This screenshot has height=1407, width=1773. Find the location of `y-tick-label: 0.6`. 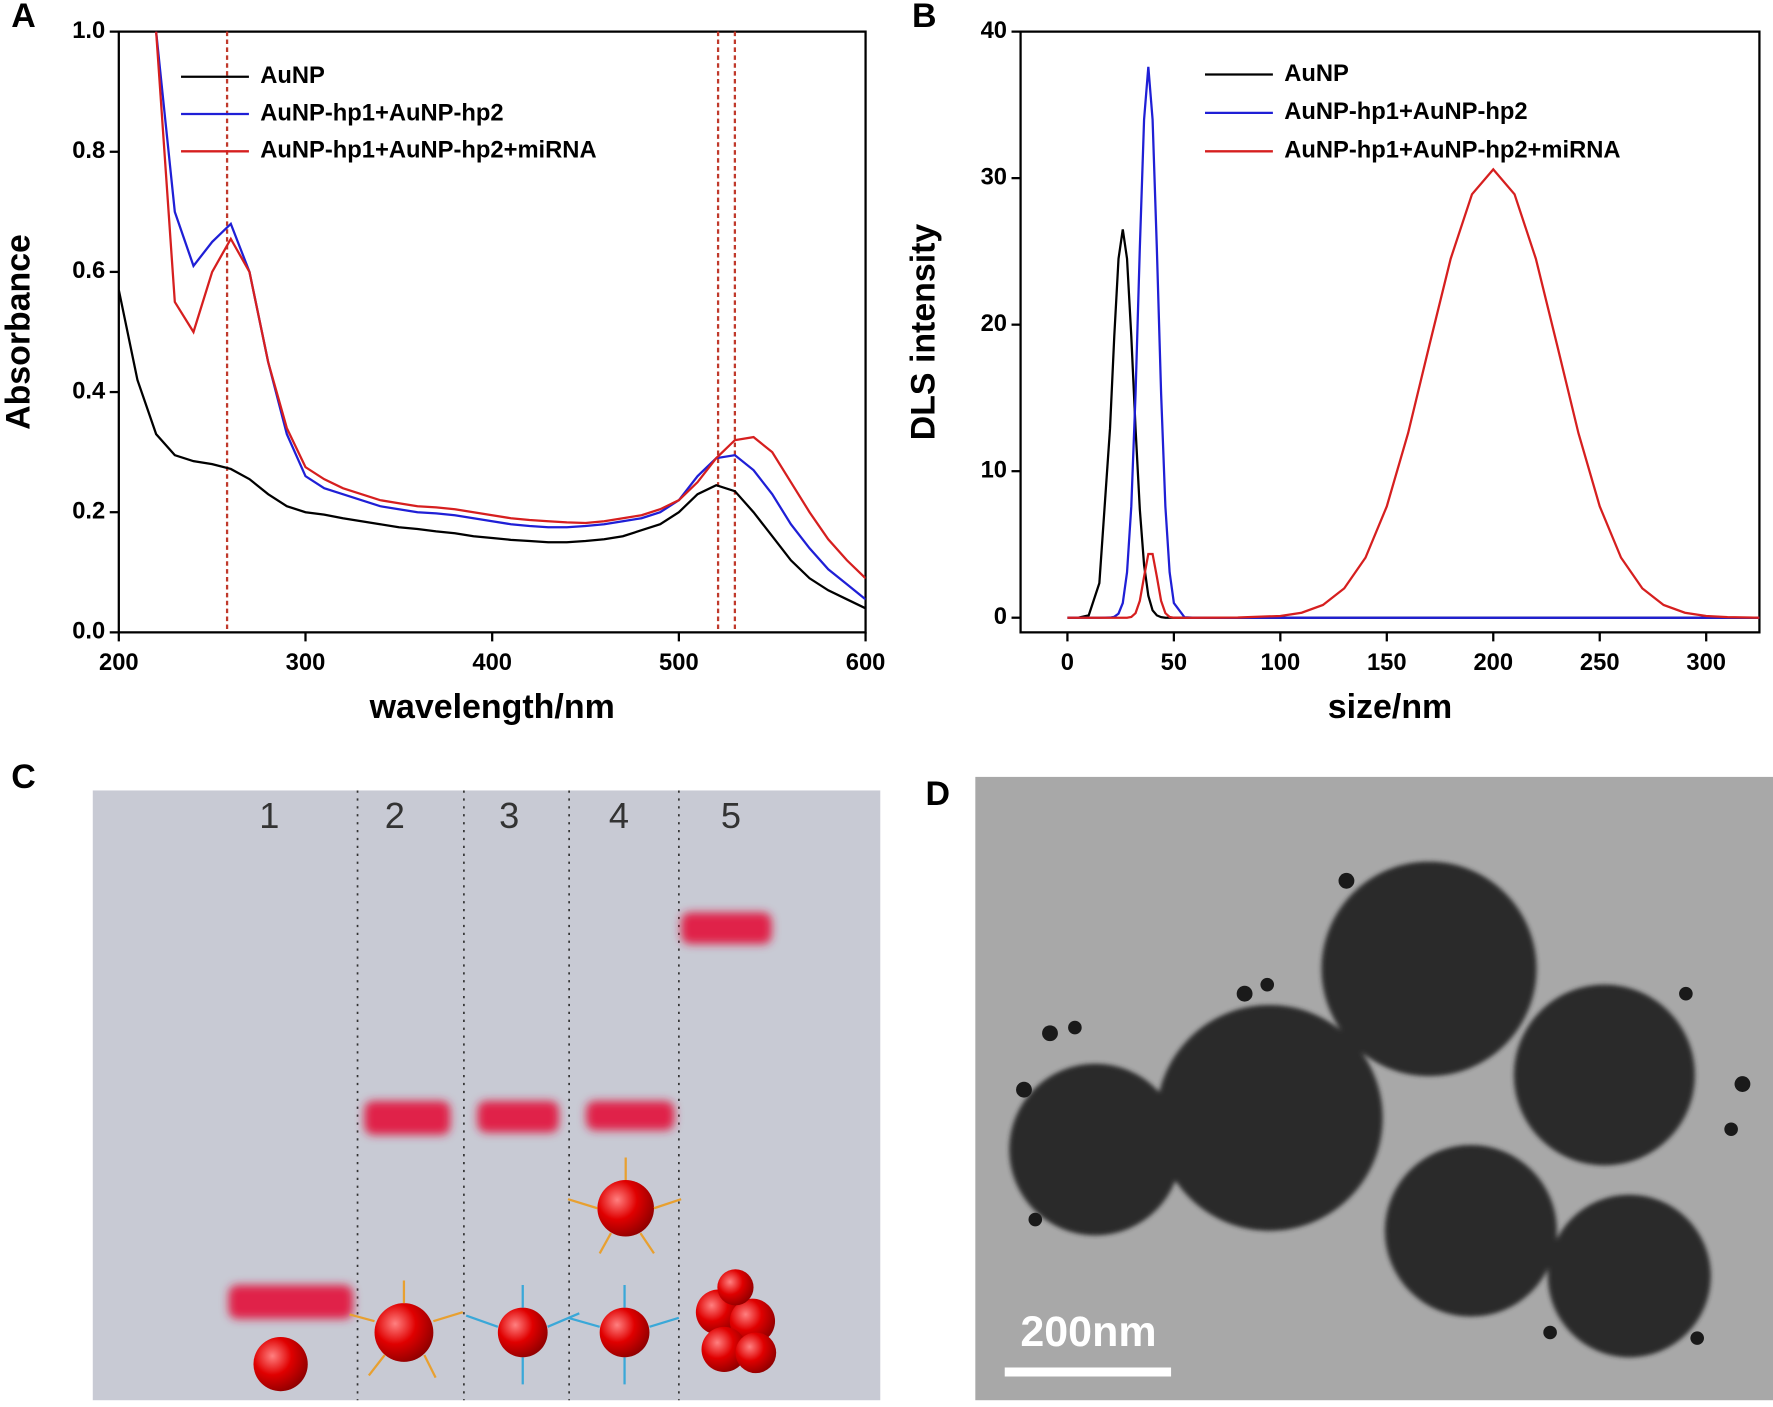

y-tick-label: 0.6 is located at coordinates (88, 271).